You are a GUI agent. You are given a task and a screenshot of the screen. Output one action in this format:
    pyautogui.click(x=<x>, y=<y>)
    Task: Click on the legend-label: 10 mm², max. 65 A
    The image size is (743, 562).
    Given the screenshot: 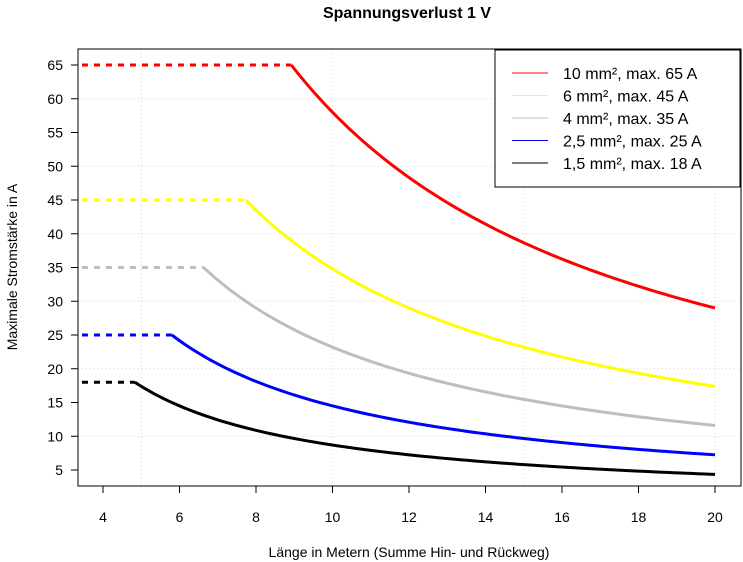 What is the action you would take?
    pyautogui.click(x=630, y=74)
    